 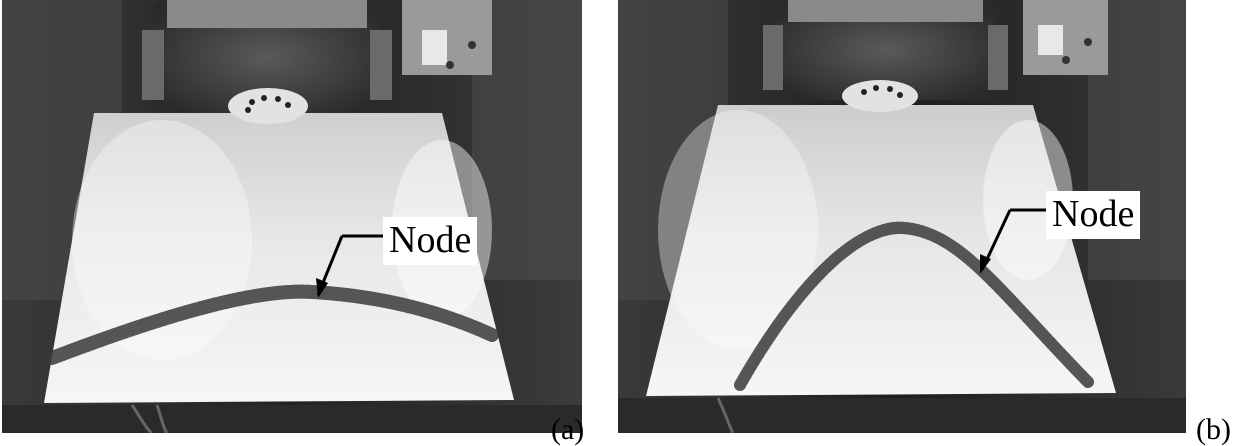 I want to click on panel-letter-a: (a), so click(x=568, y=429).